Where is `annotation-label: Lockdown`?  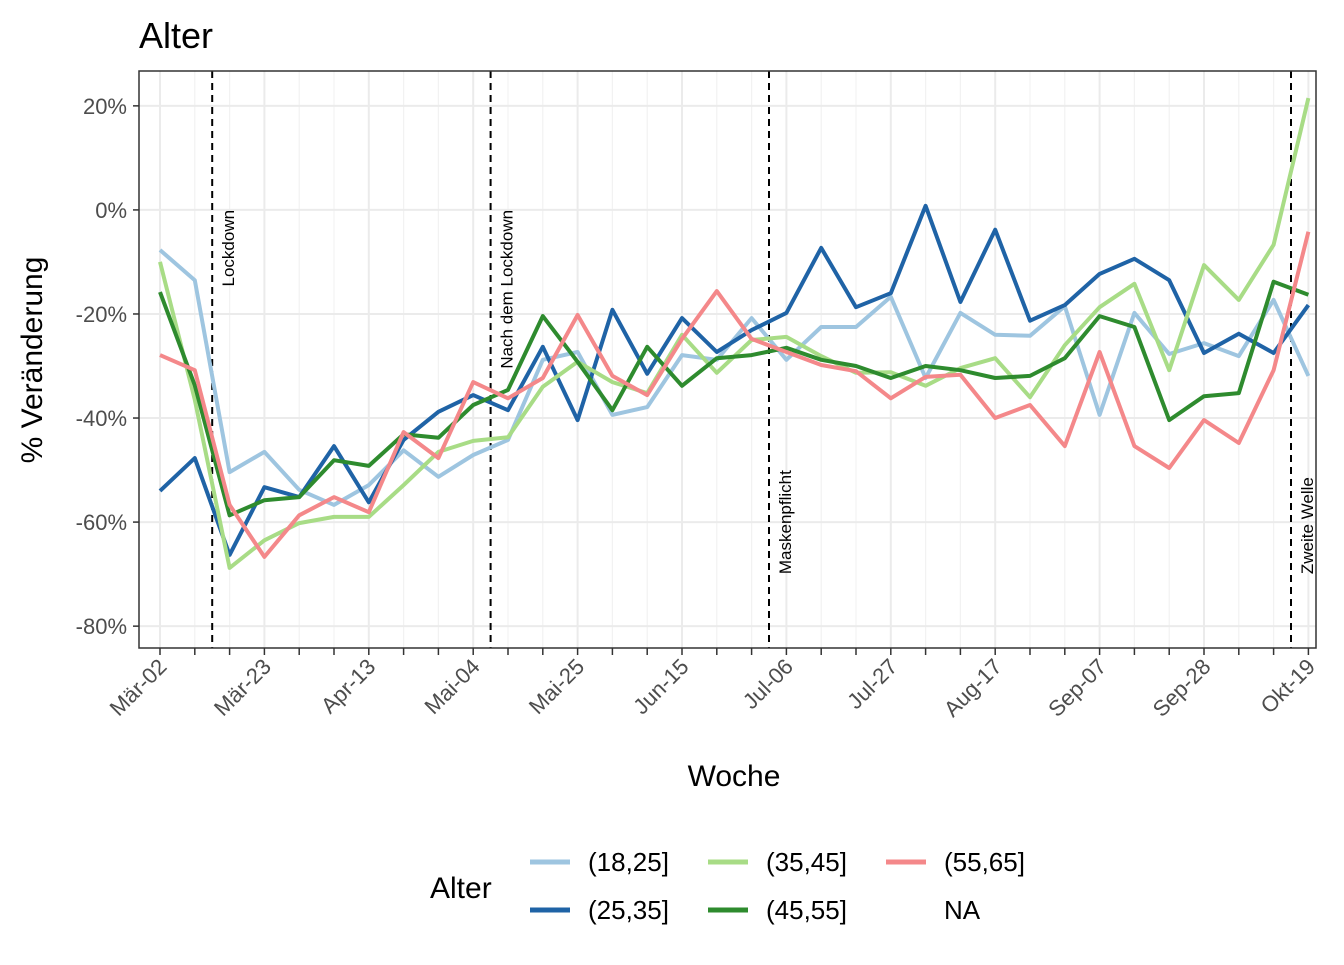 annotation-label: Lockdown is located at coordinates (228, 248).